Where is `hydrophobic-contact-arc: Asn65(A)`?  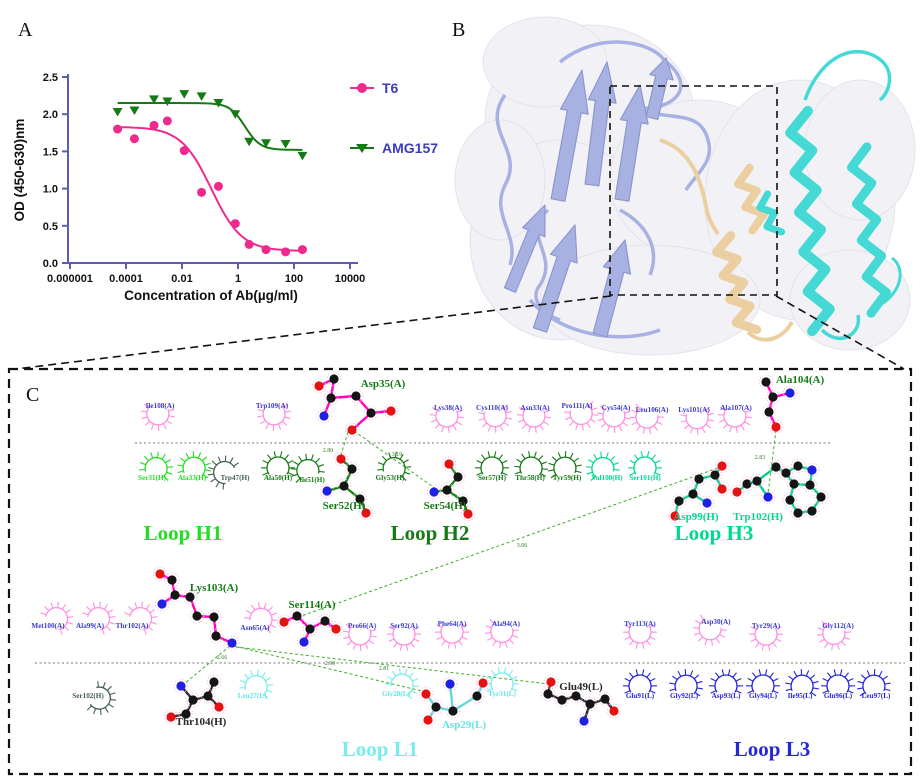 hydrophobic-contact-arc: Asn65(A) is located at coordinates (259, 618).